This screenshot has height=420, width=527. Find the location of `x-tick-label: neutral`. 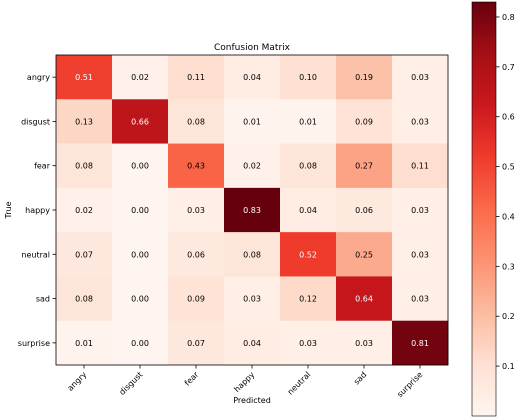

x-tick-label: neutral is located at coordinates (299, 383).